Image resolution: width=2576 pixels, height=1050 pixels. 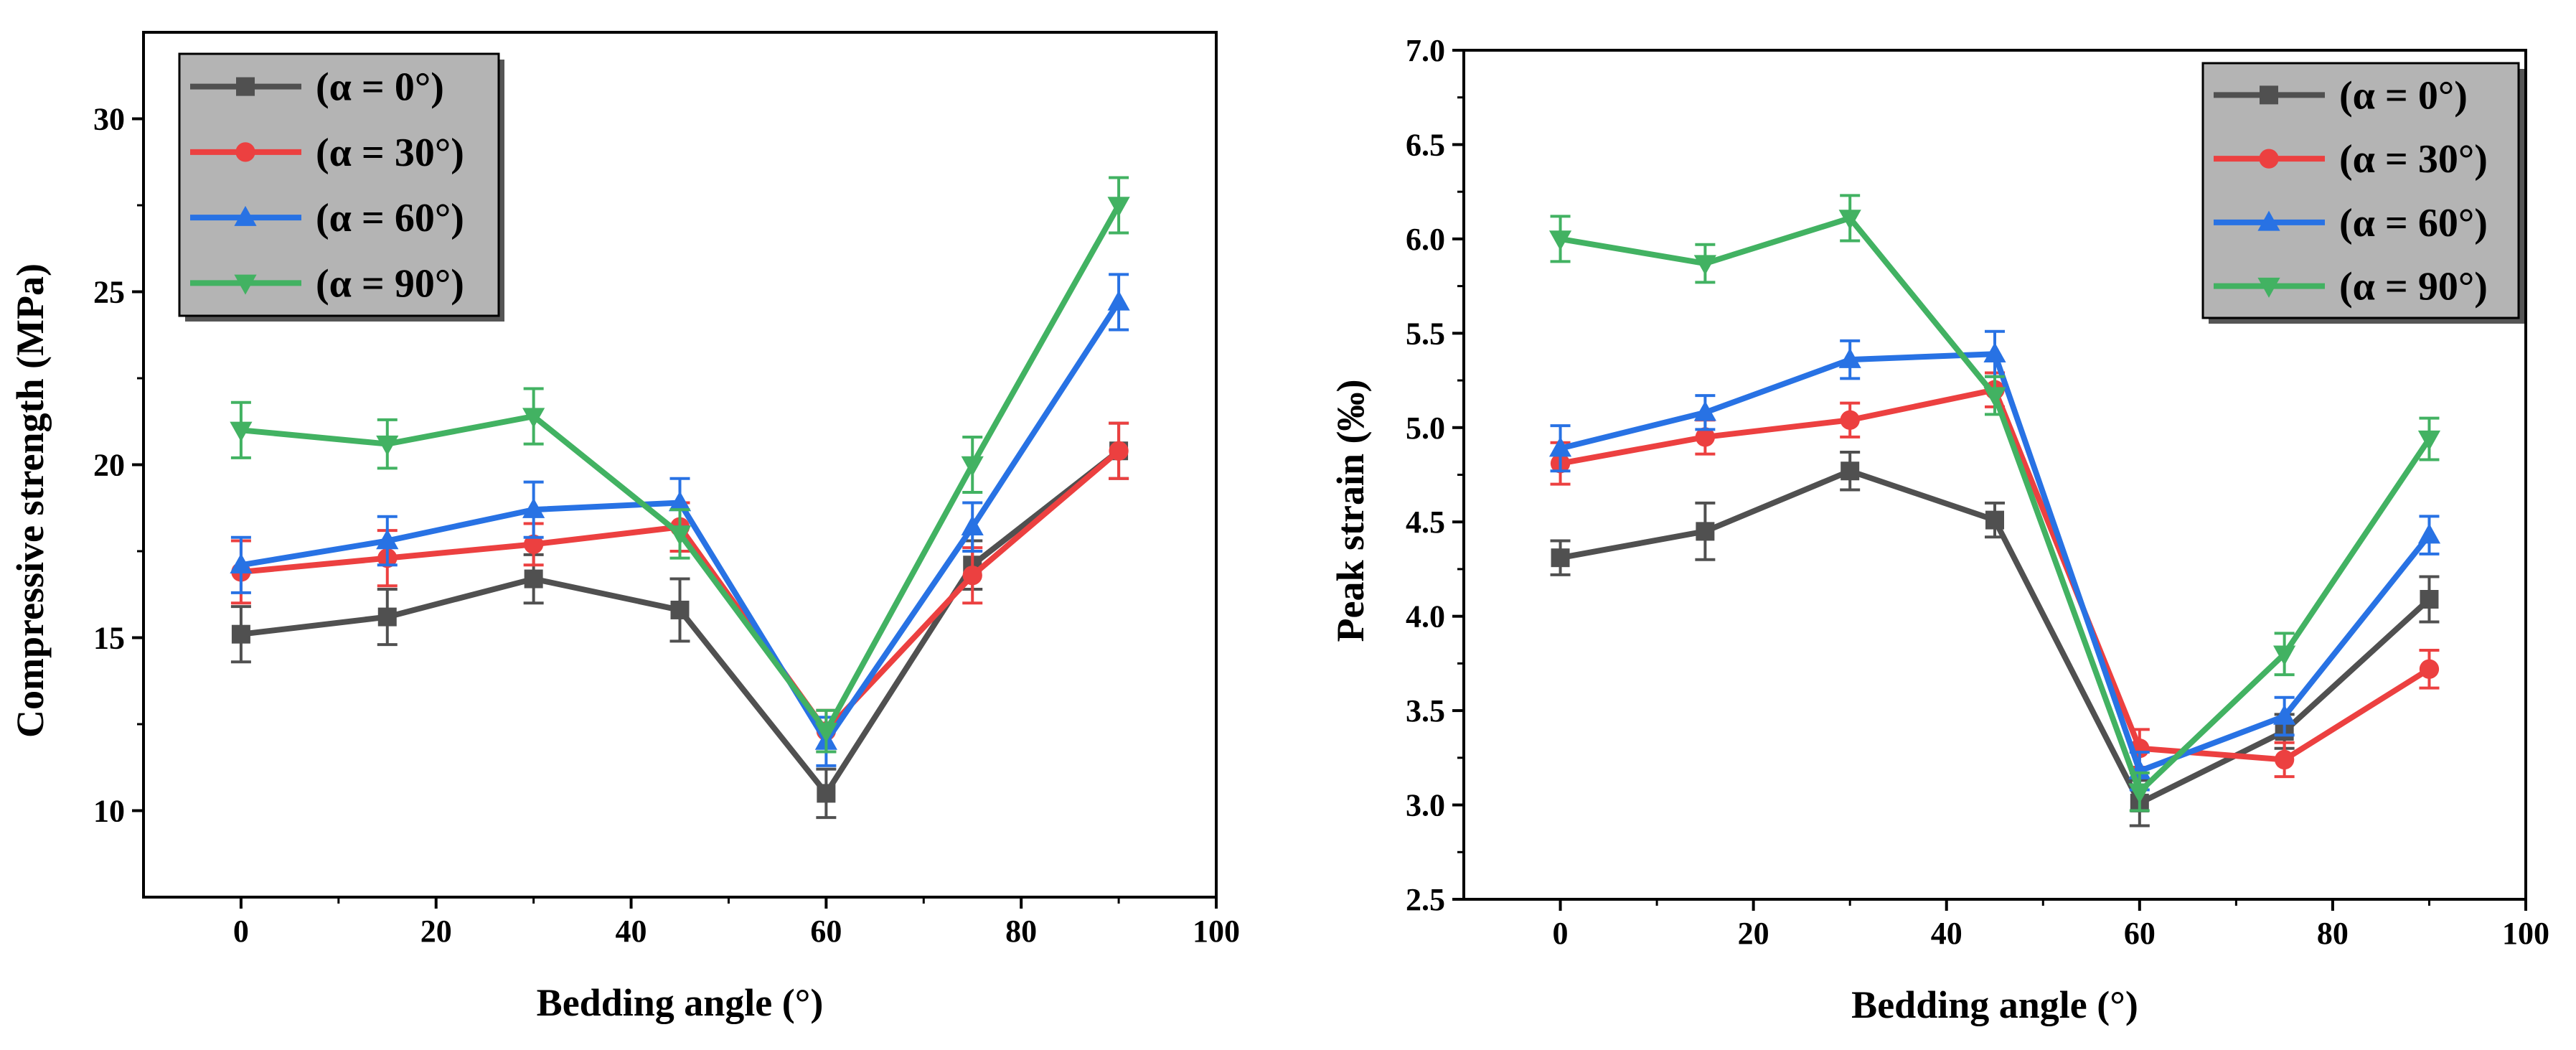 I want to click on series-alpha30, so click(x=1995, y=575).